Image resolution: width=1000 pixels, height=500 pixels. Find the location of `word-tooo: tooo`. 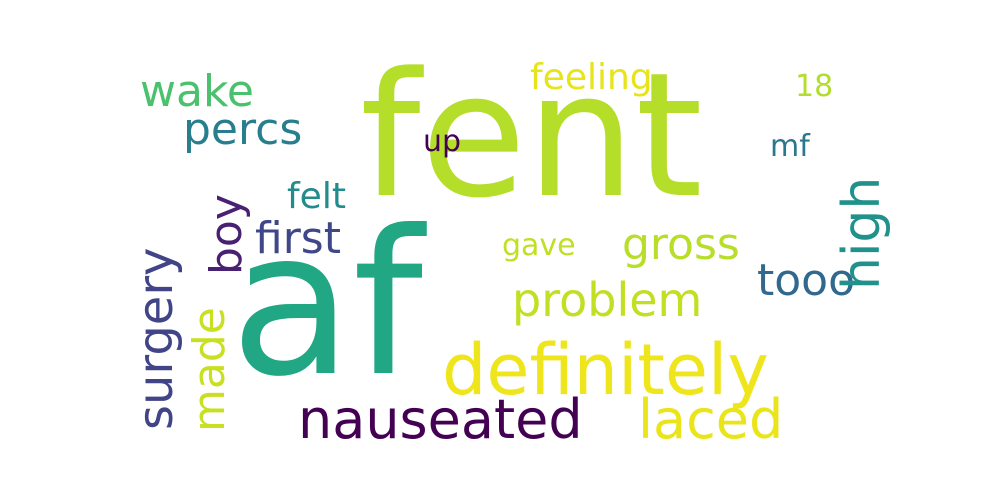

word-tooo: tooo is located at coordinates (806, 280).